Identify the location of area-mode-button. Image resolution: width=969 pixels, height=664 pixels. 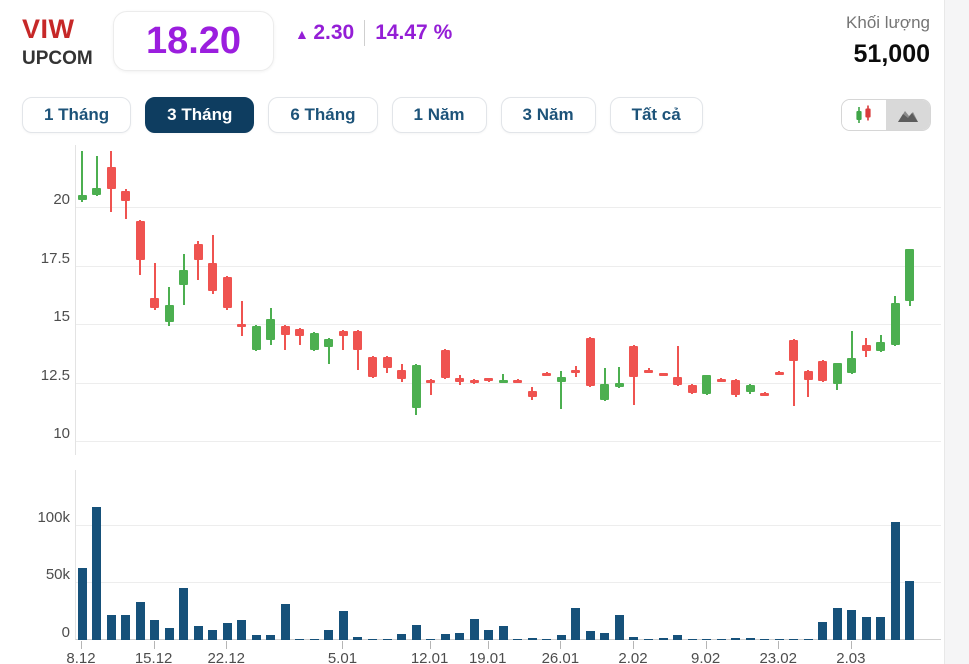
(908, 115).